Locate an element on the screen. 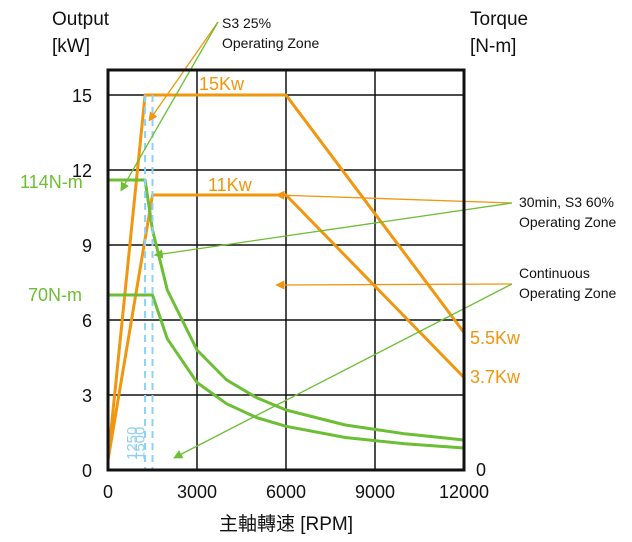 Image resolution: width=632 pixels, height=542 pixels. y-tick-label: 9 is located at coordinates (87, 246).